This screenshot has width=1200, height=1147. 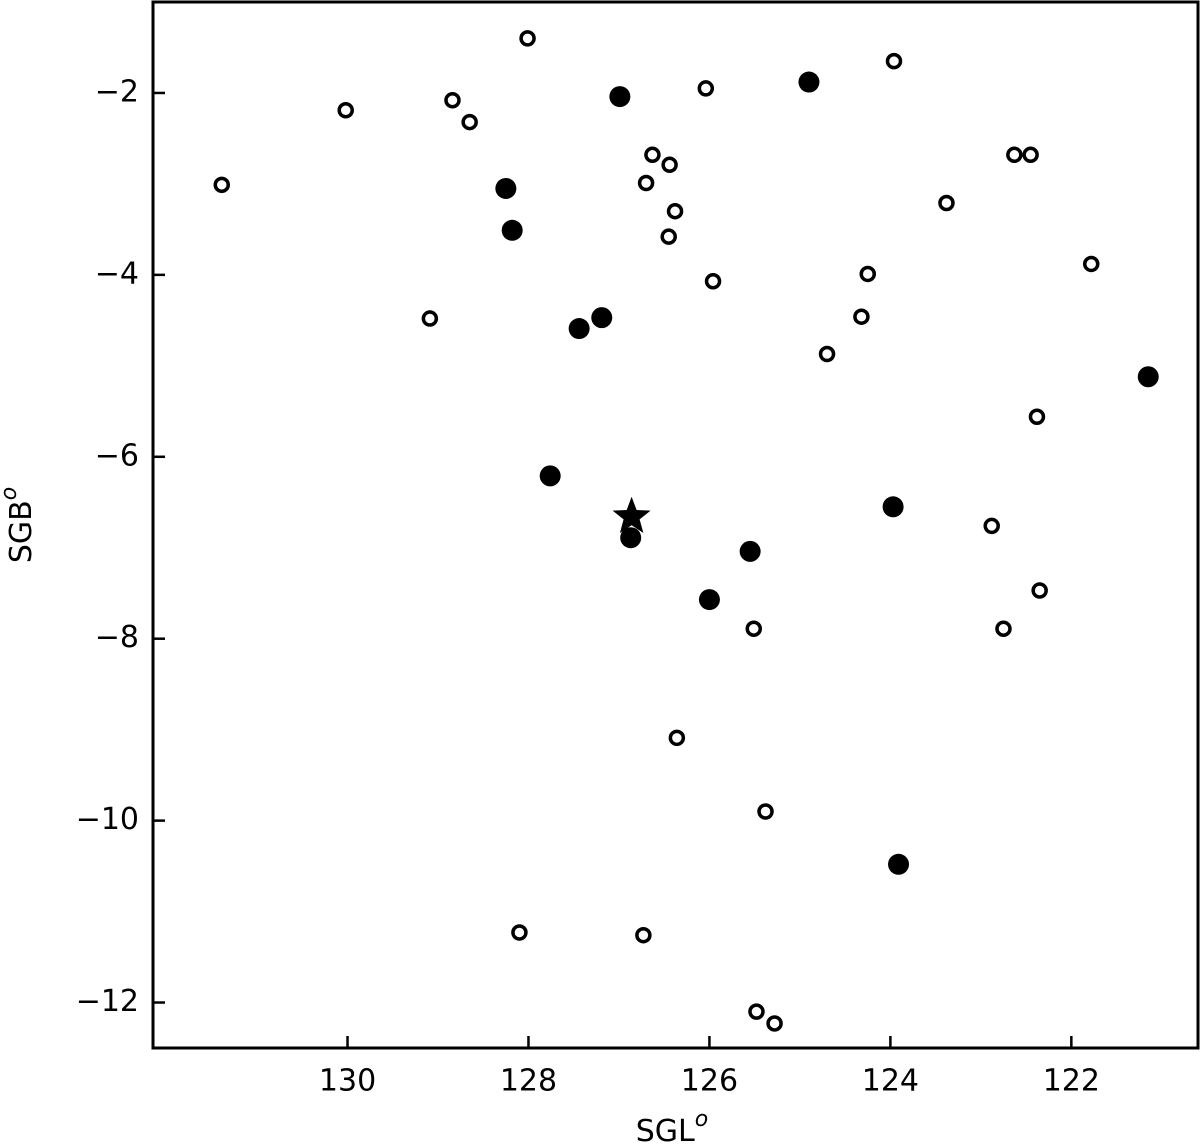 I want to click on x-tick-label: 124, so click(x=890, y=1081).